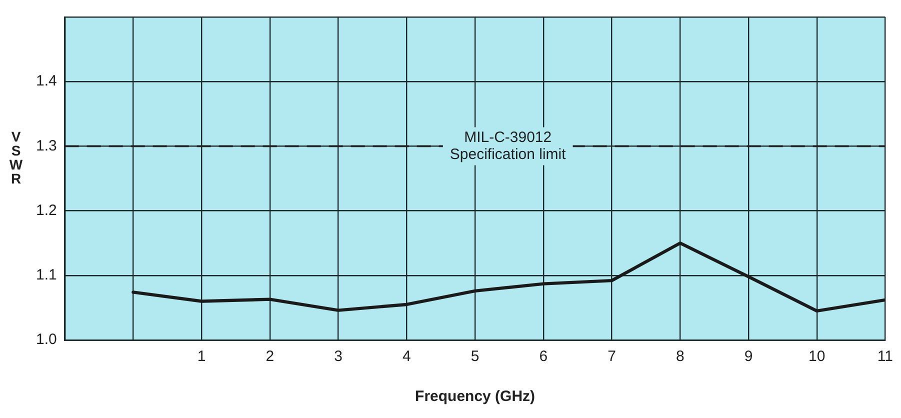  Describe the element at coordinates (16, 157) in the screenshot. I see `y-axis-title: VSWR` at that location.